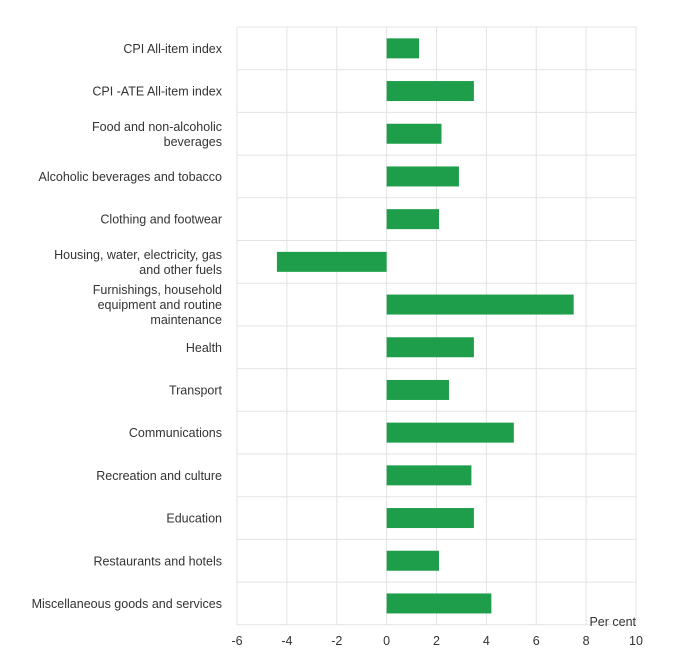 The height and width of the screenshot is (654, 675). I want to click on category-label-12-line-0: Restaurants and hotels, so click(157, 561).